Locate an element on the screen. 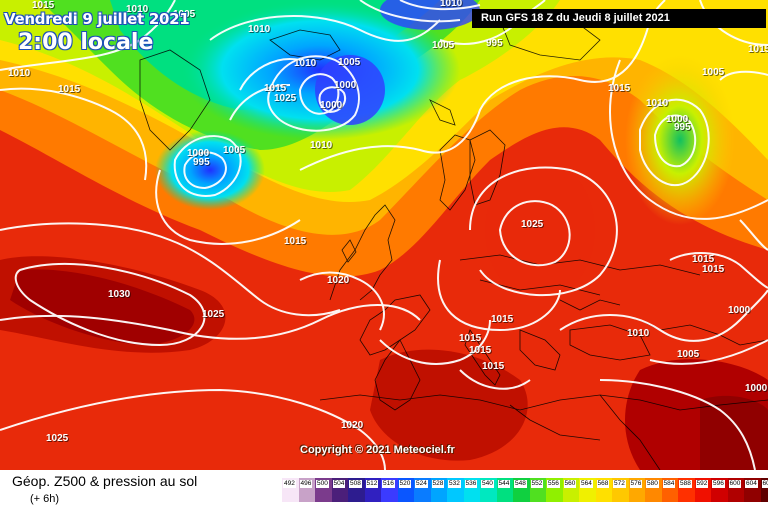 This screenshot has width=768, height=512. color-scale-cell: 544 is located at coordinates (504, 490).